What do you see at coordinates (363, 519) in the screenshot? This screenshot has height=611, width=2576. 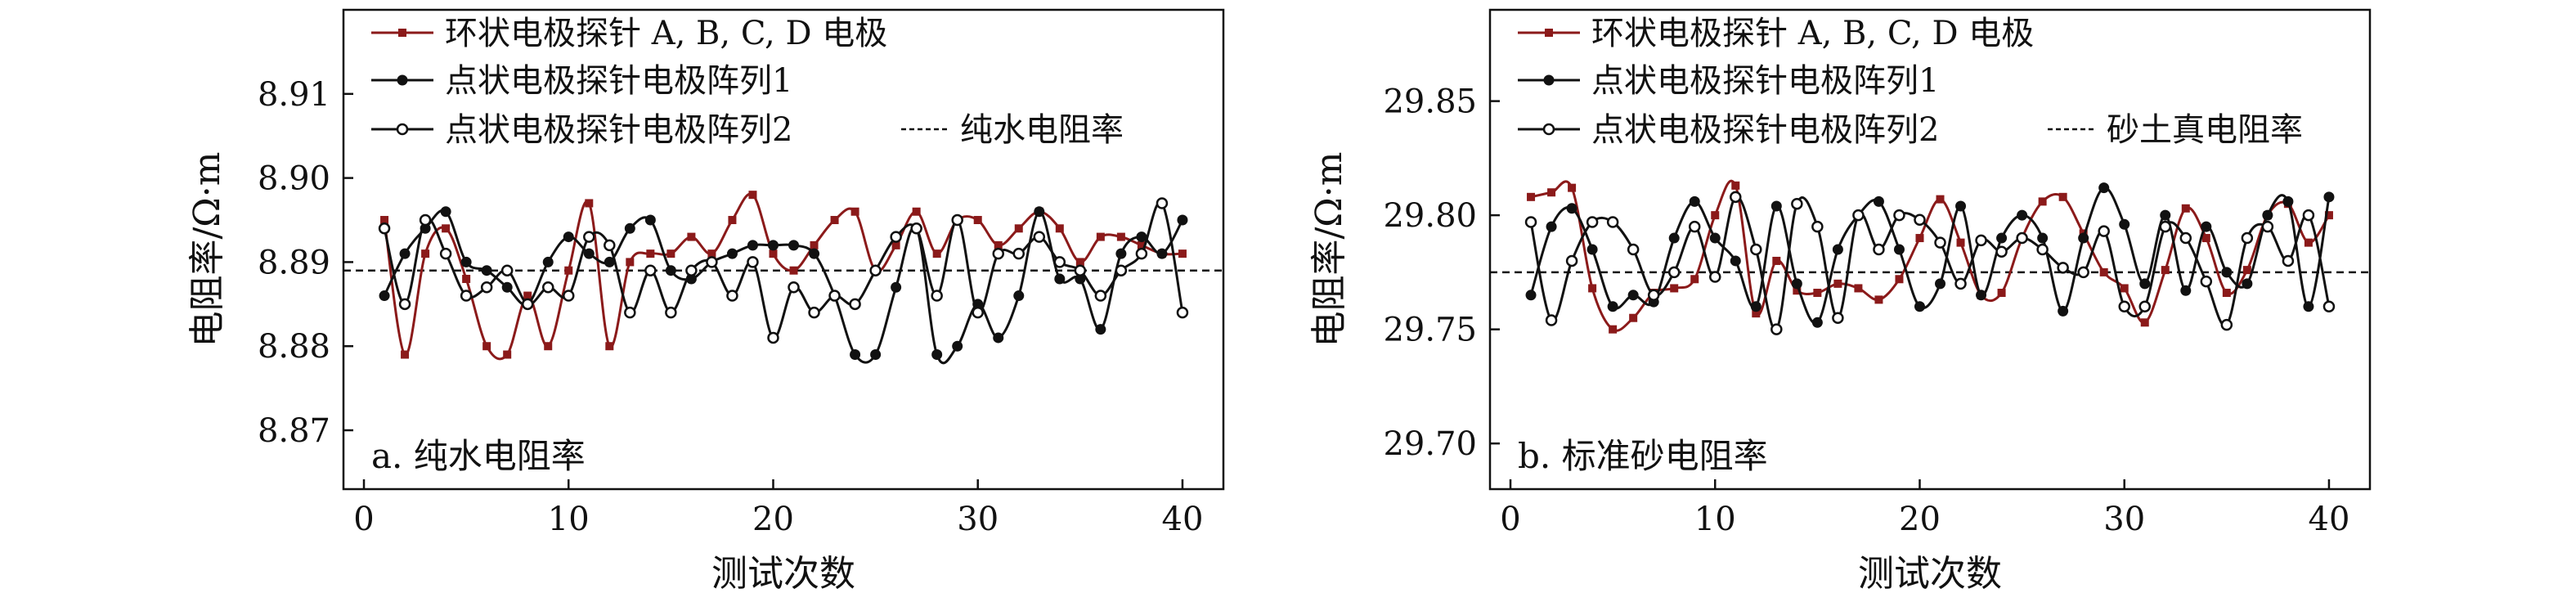 I see `x-tick-label: 0` at bounding box center [363, 519].